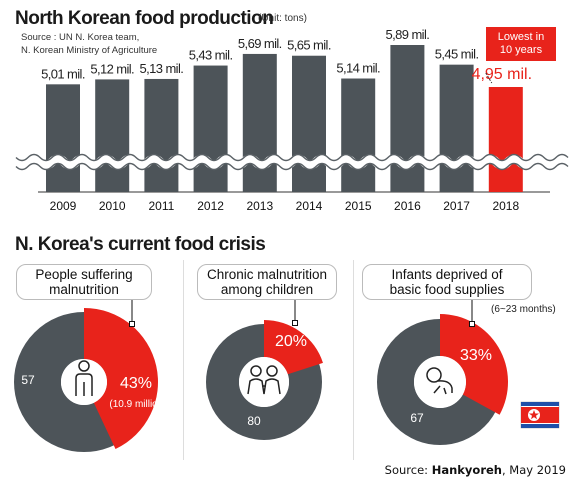 The height and width of the screenshot is (484, 580). What do you see at coordinates (309, 123) in the screenshot?
I see `bar-2014` at bounding box center [309, 123].